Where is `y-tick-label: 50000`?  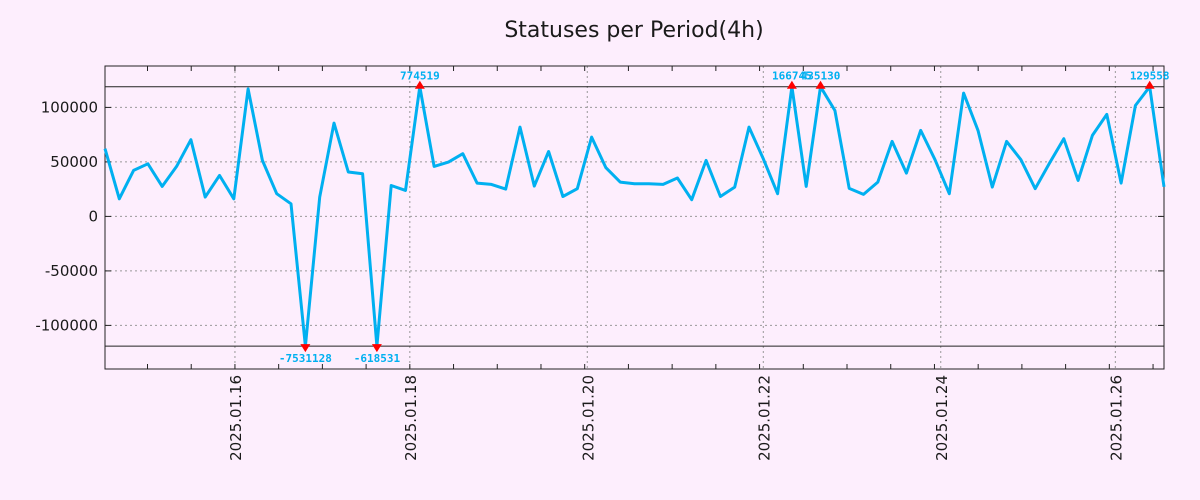 y-tick-label: 50000 is located at coordinates (74, 162).